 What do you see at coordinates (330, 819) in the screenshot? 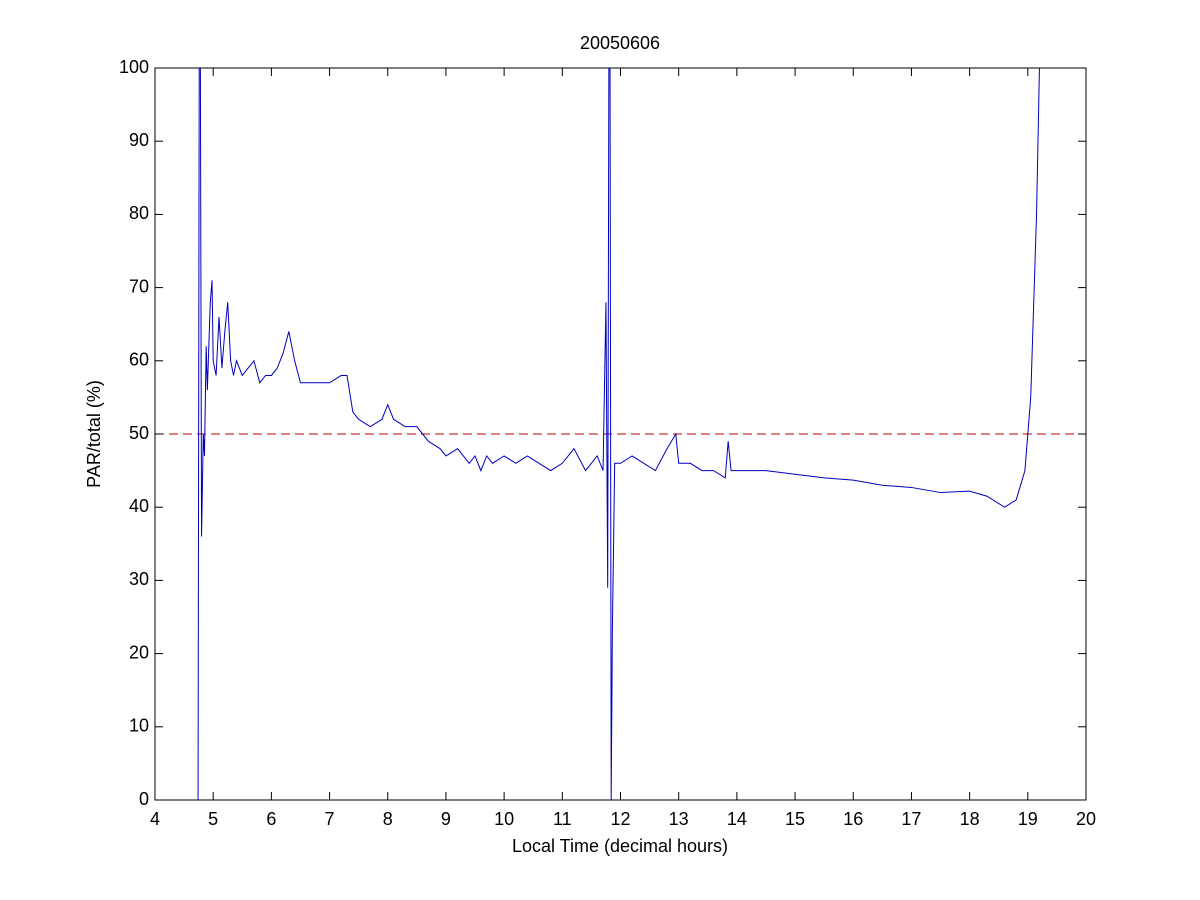
I see `x-tick-label: 7` at bounding box center [330, 819].